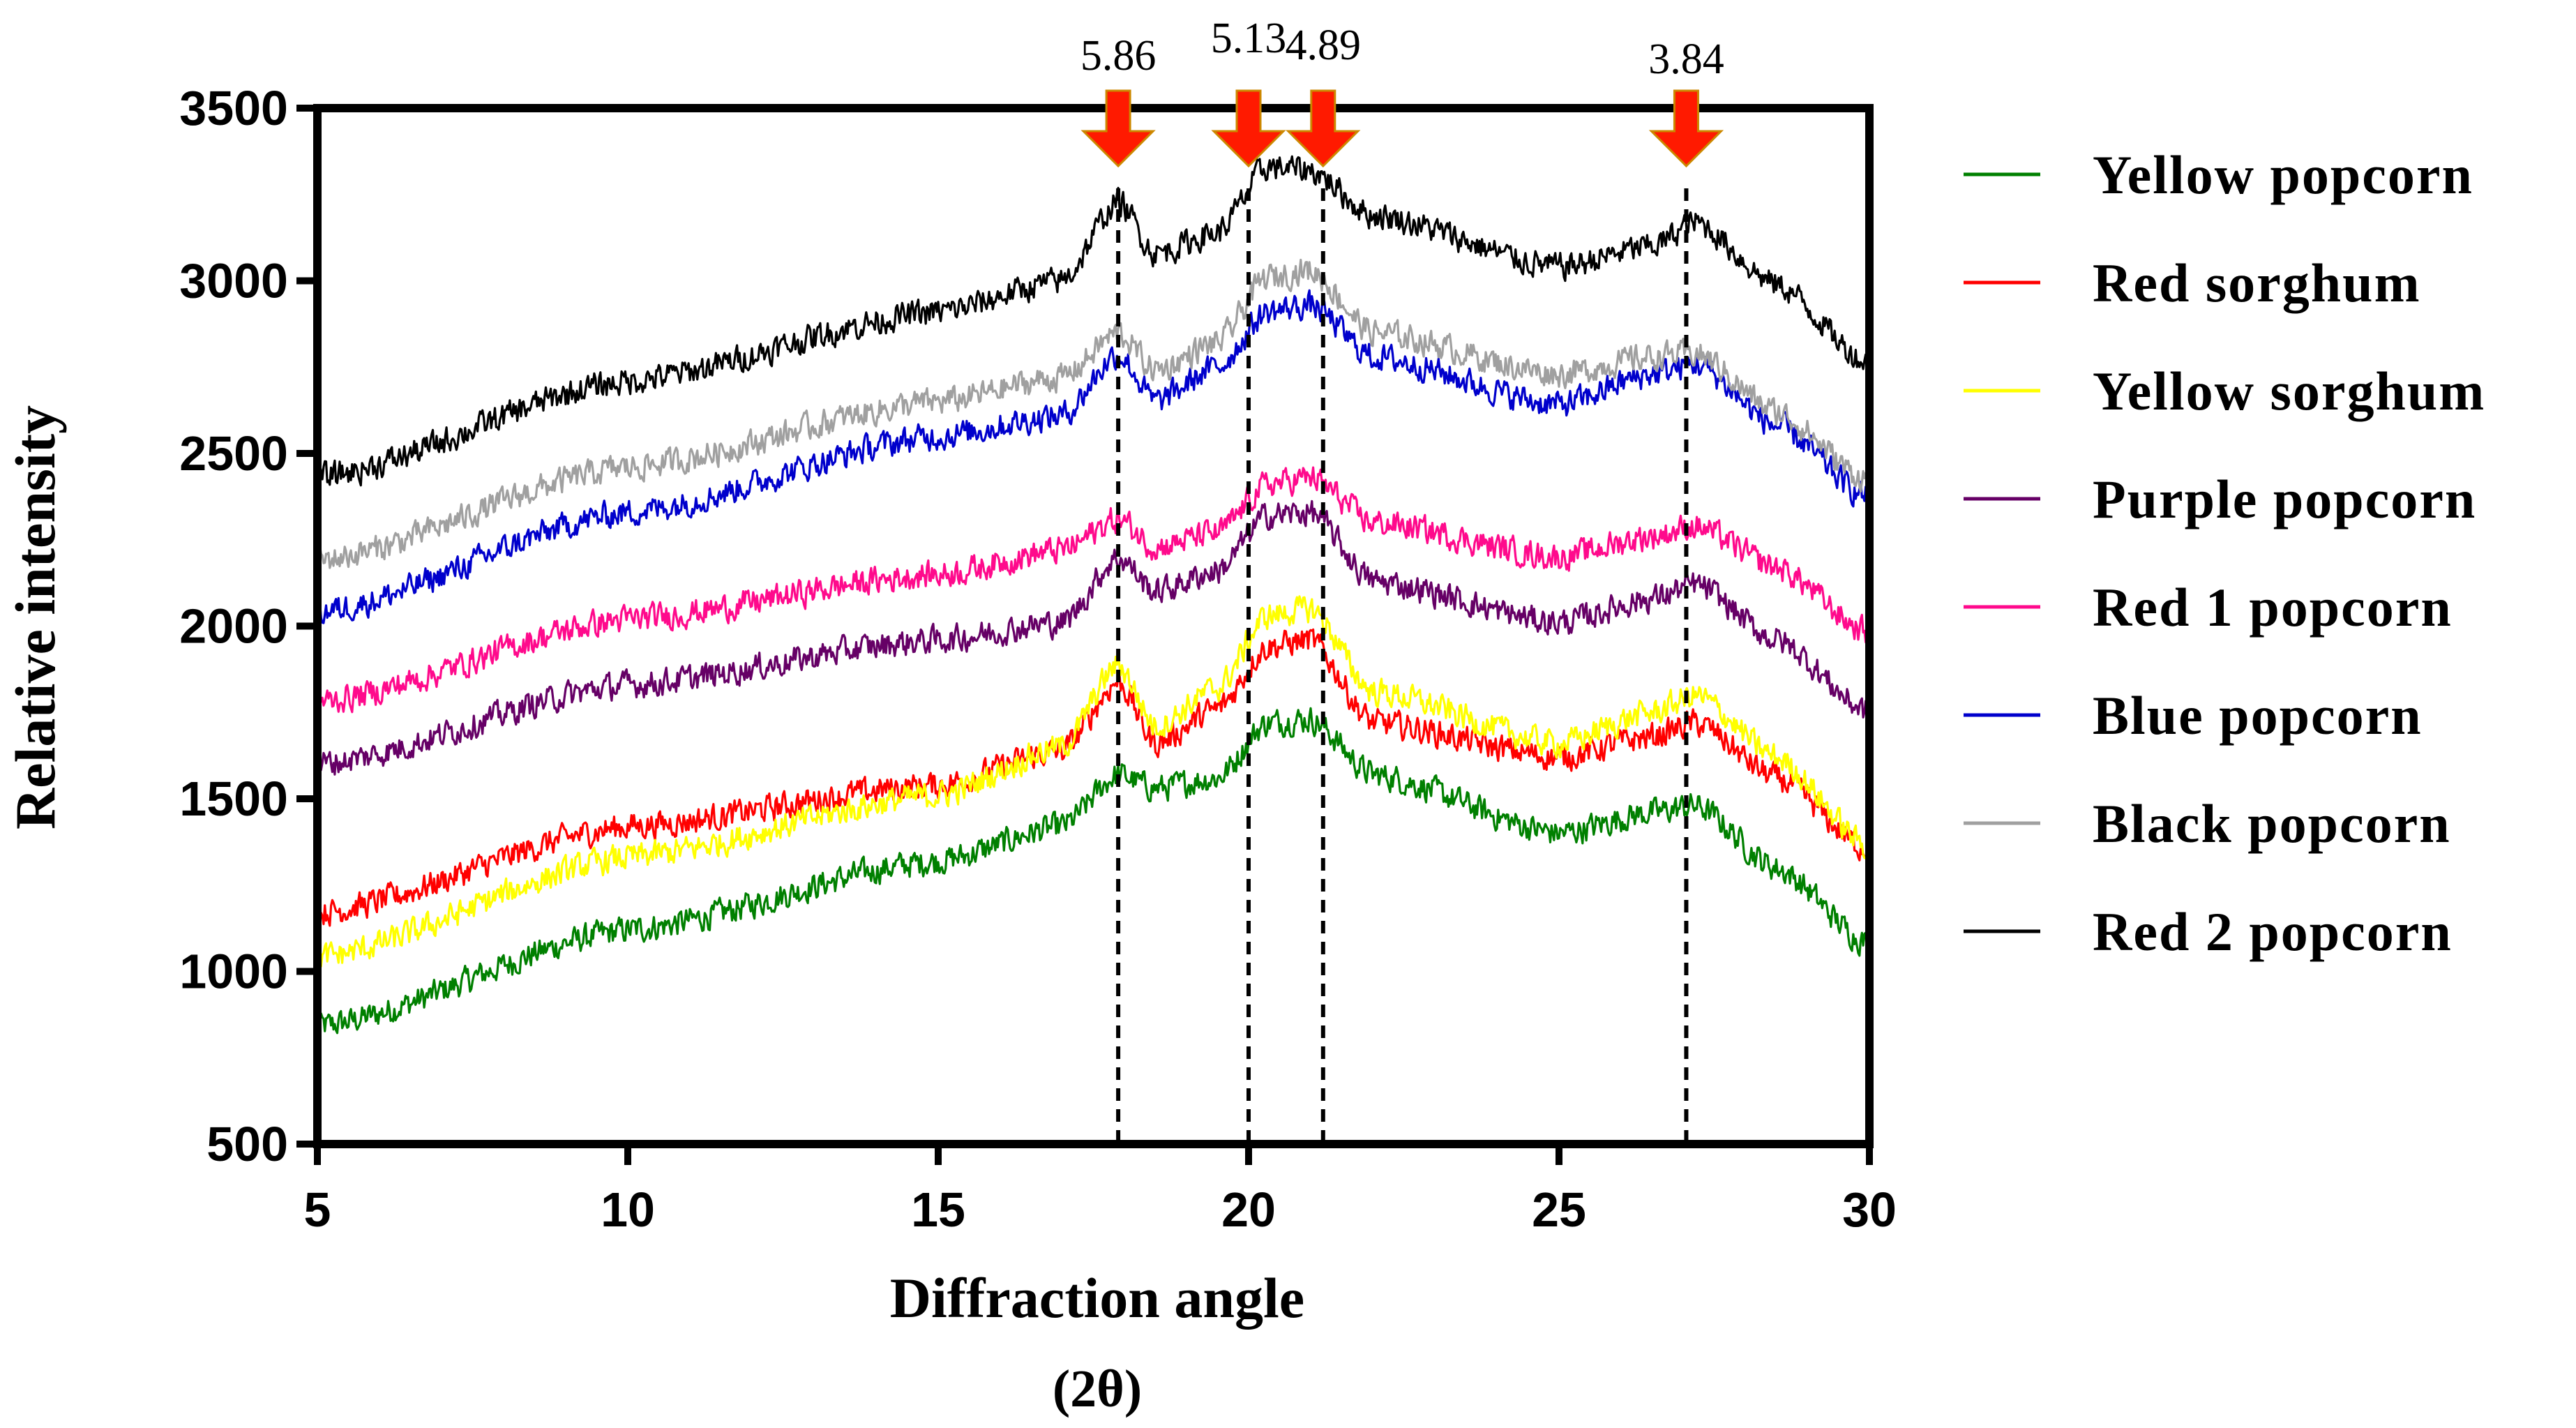 This screenshot has height=1428, width=2576. Describe the element at coordinates (233, 281) in the screenshot. I see `y-tick-label: 3000` at that location.